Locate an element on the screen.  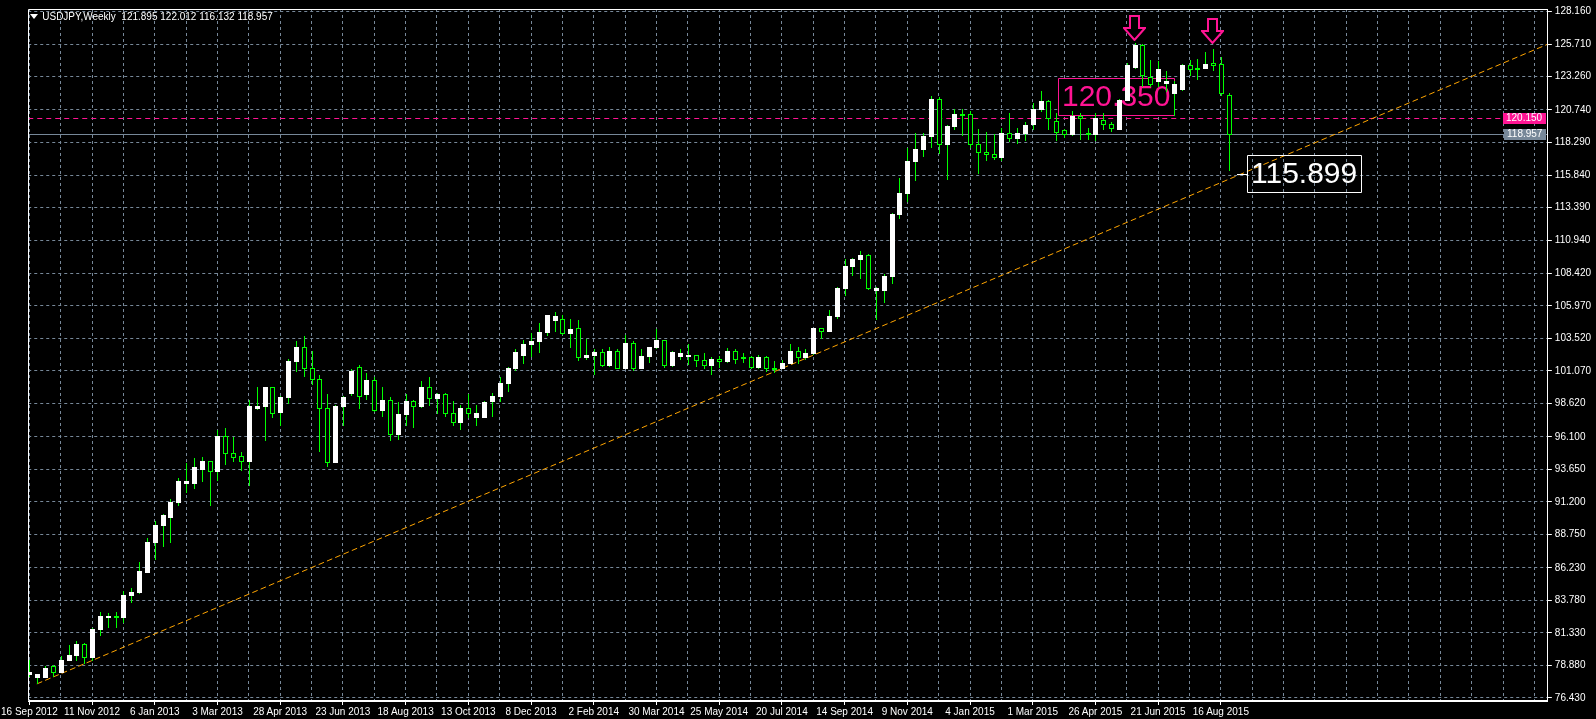
y-tick-label: 118.290 is located at coordinates (1572, 142).